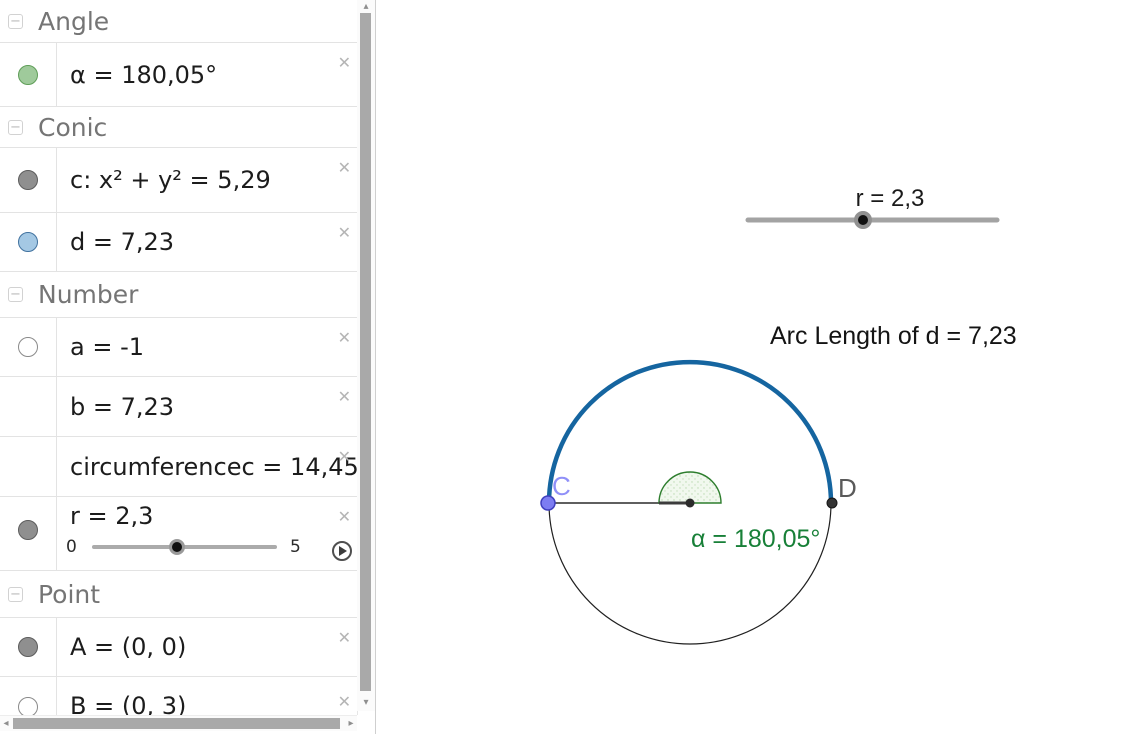 This screenshot has height=734, width=1134. What do you see at coordinates (178, 347) in the screenshot?
I see `algebra-row-a: a = -1 ✕` at bounding box center [178, 347].